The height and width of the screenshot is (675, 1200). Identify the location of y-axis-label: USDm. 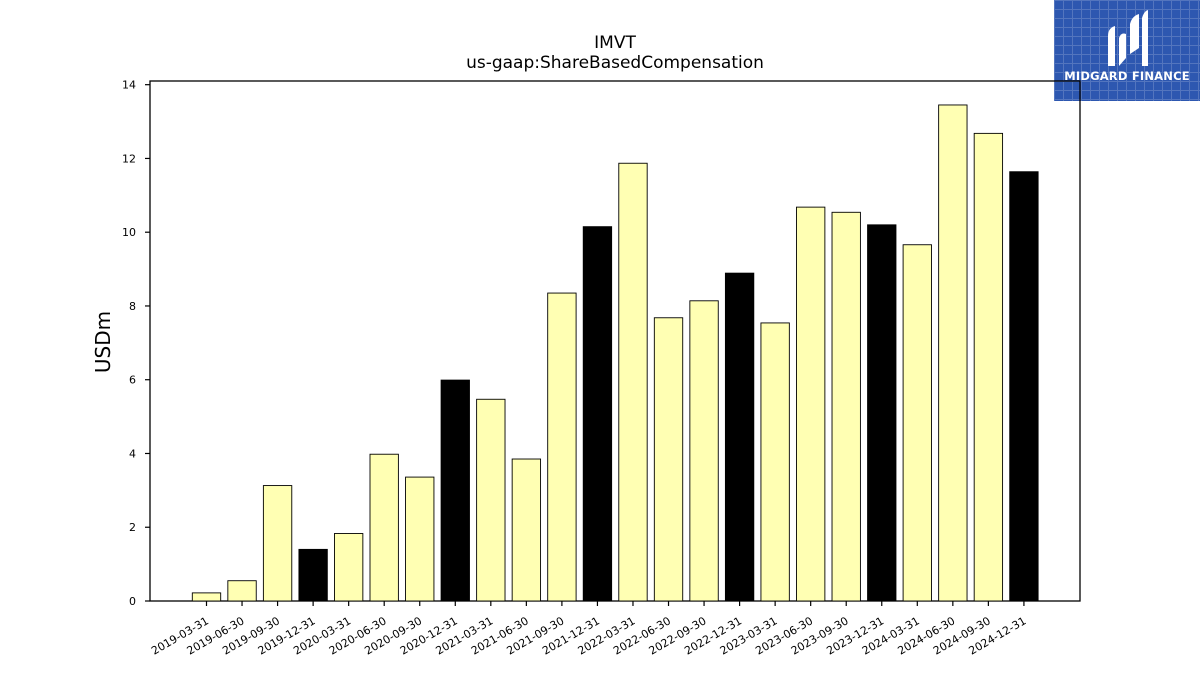
(103, 342).